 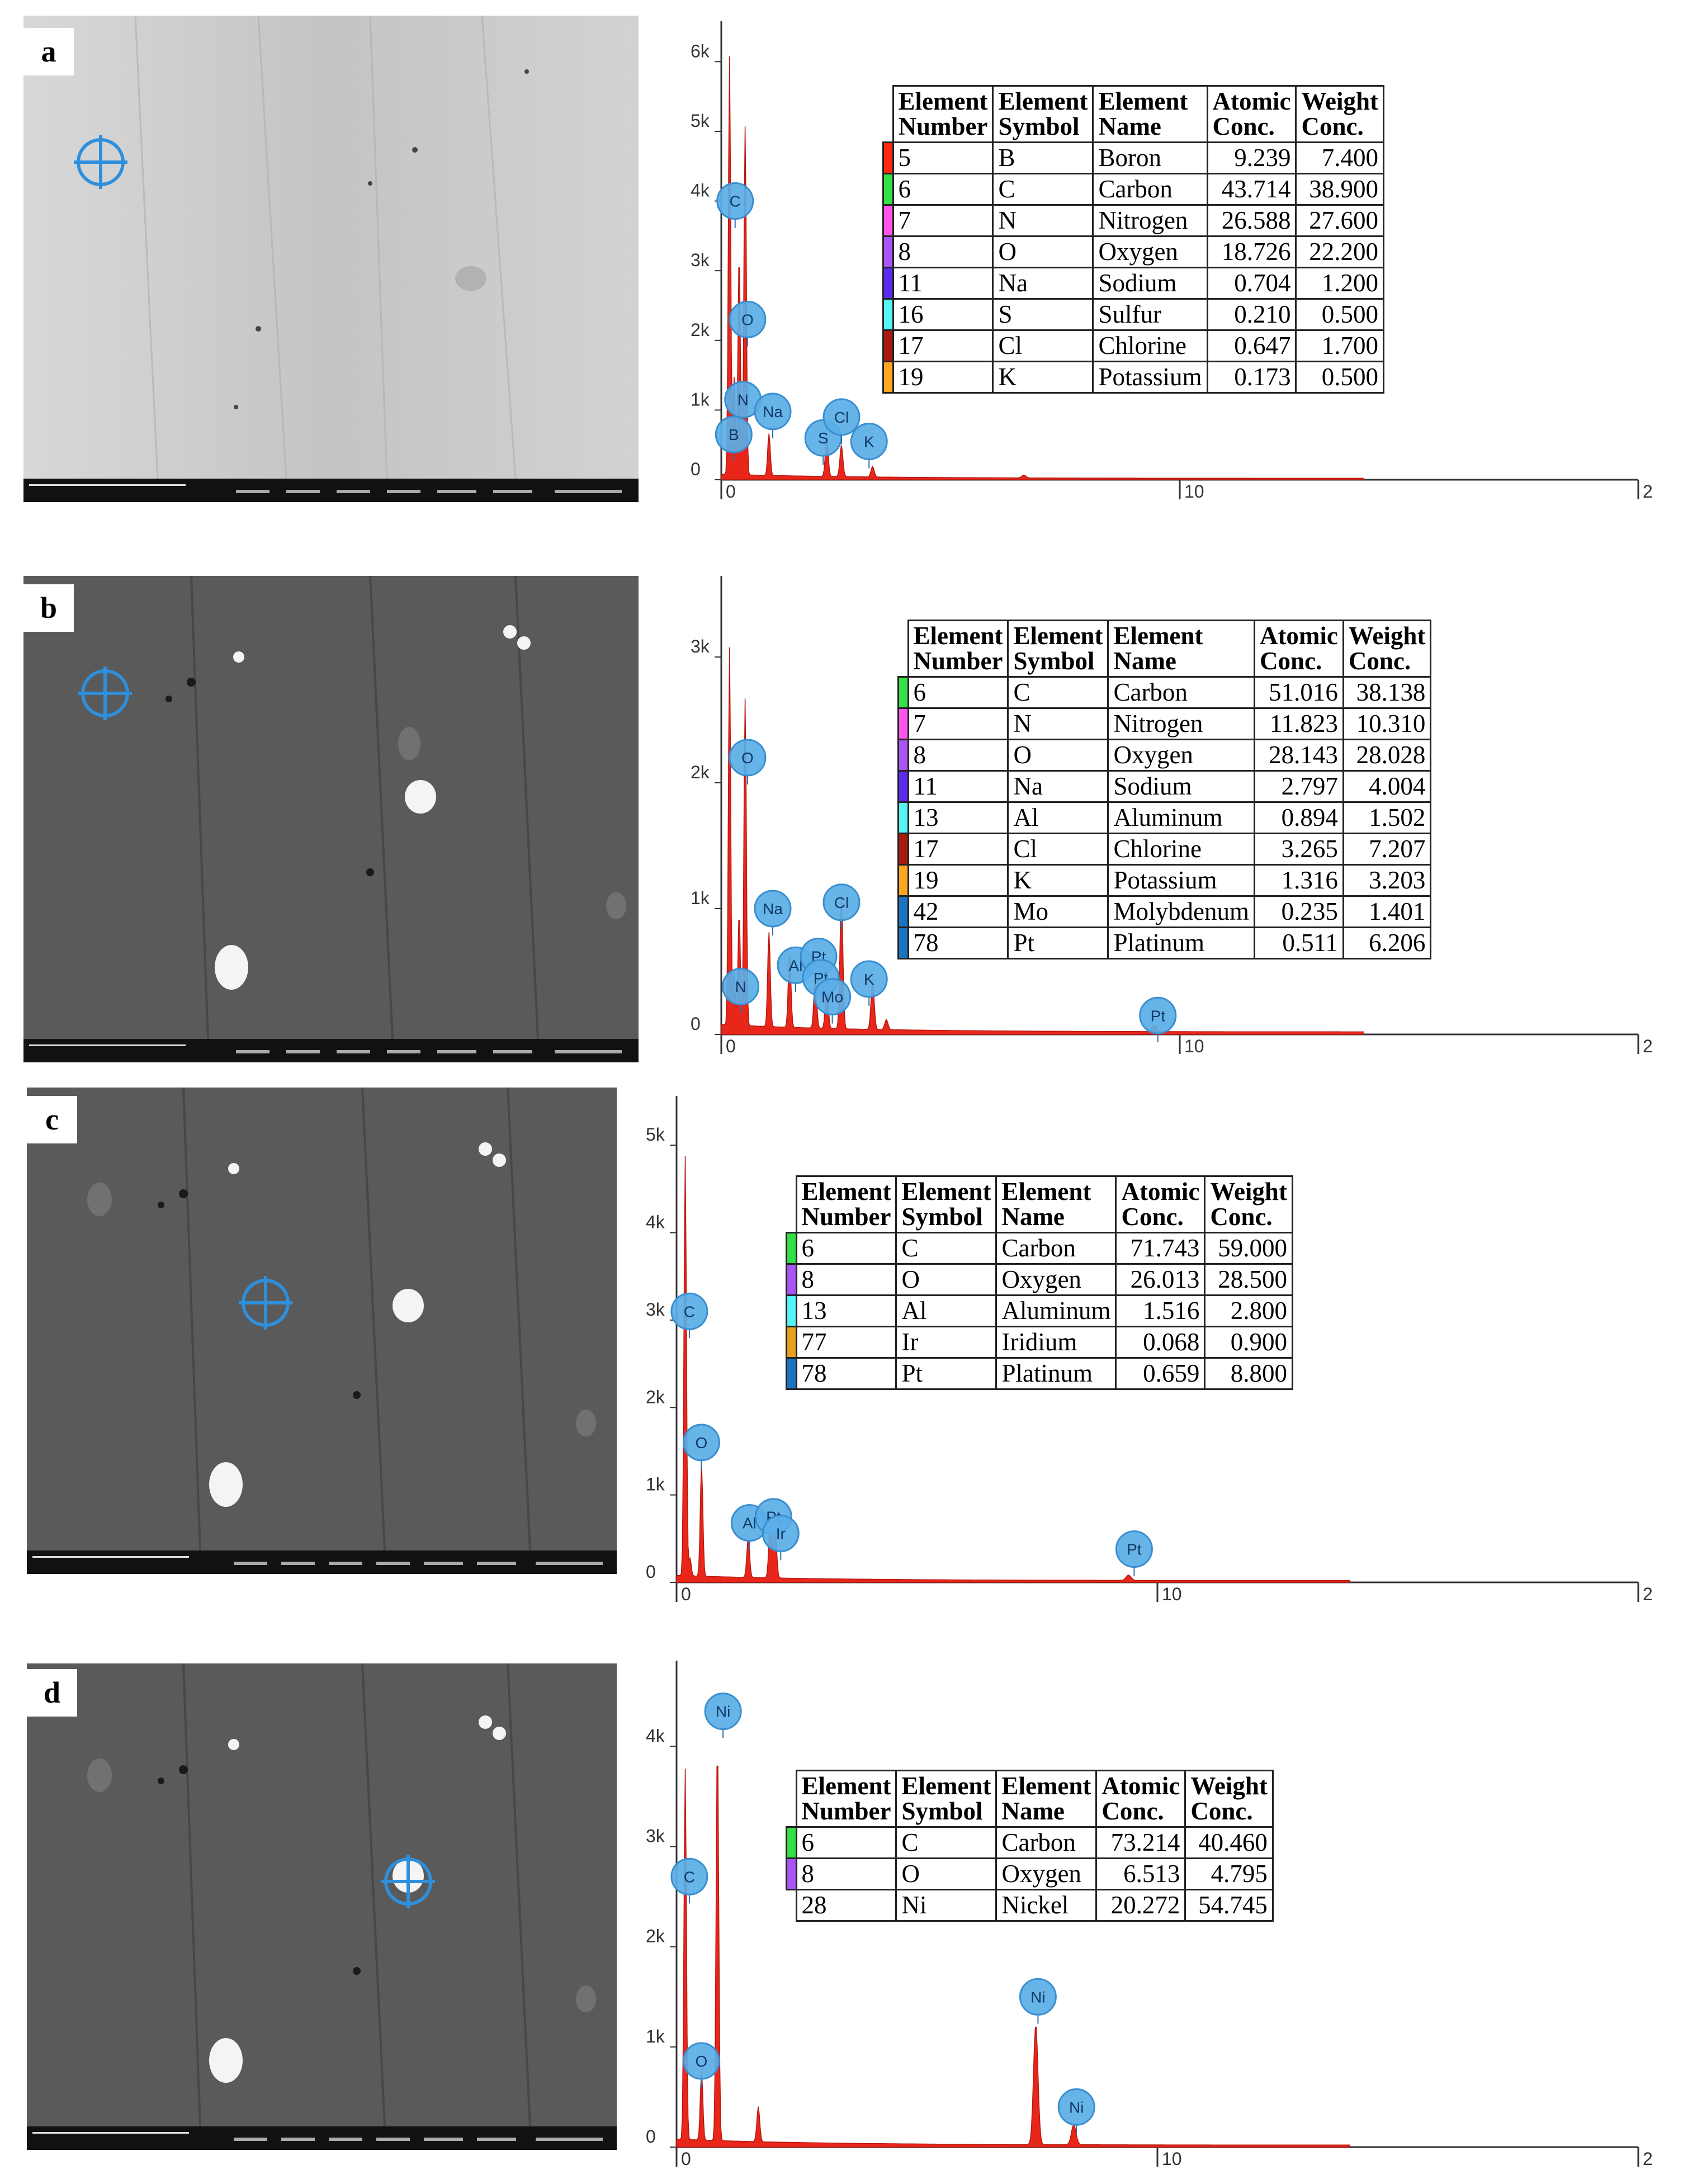 What do you see at coordinates (1160, 1248) in the screenshot?
I see `cell-atomic: 71.743` at bounding box center [1160, 1248].